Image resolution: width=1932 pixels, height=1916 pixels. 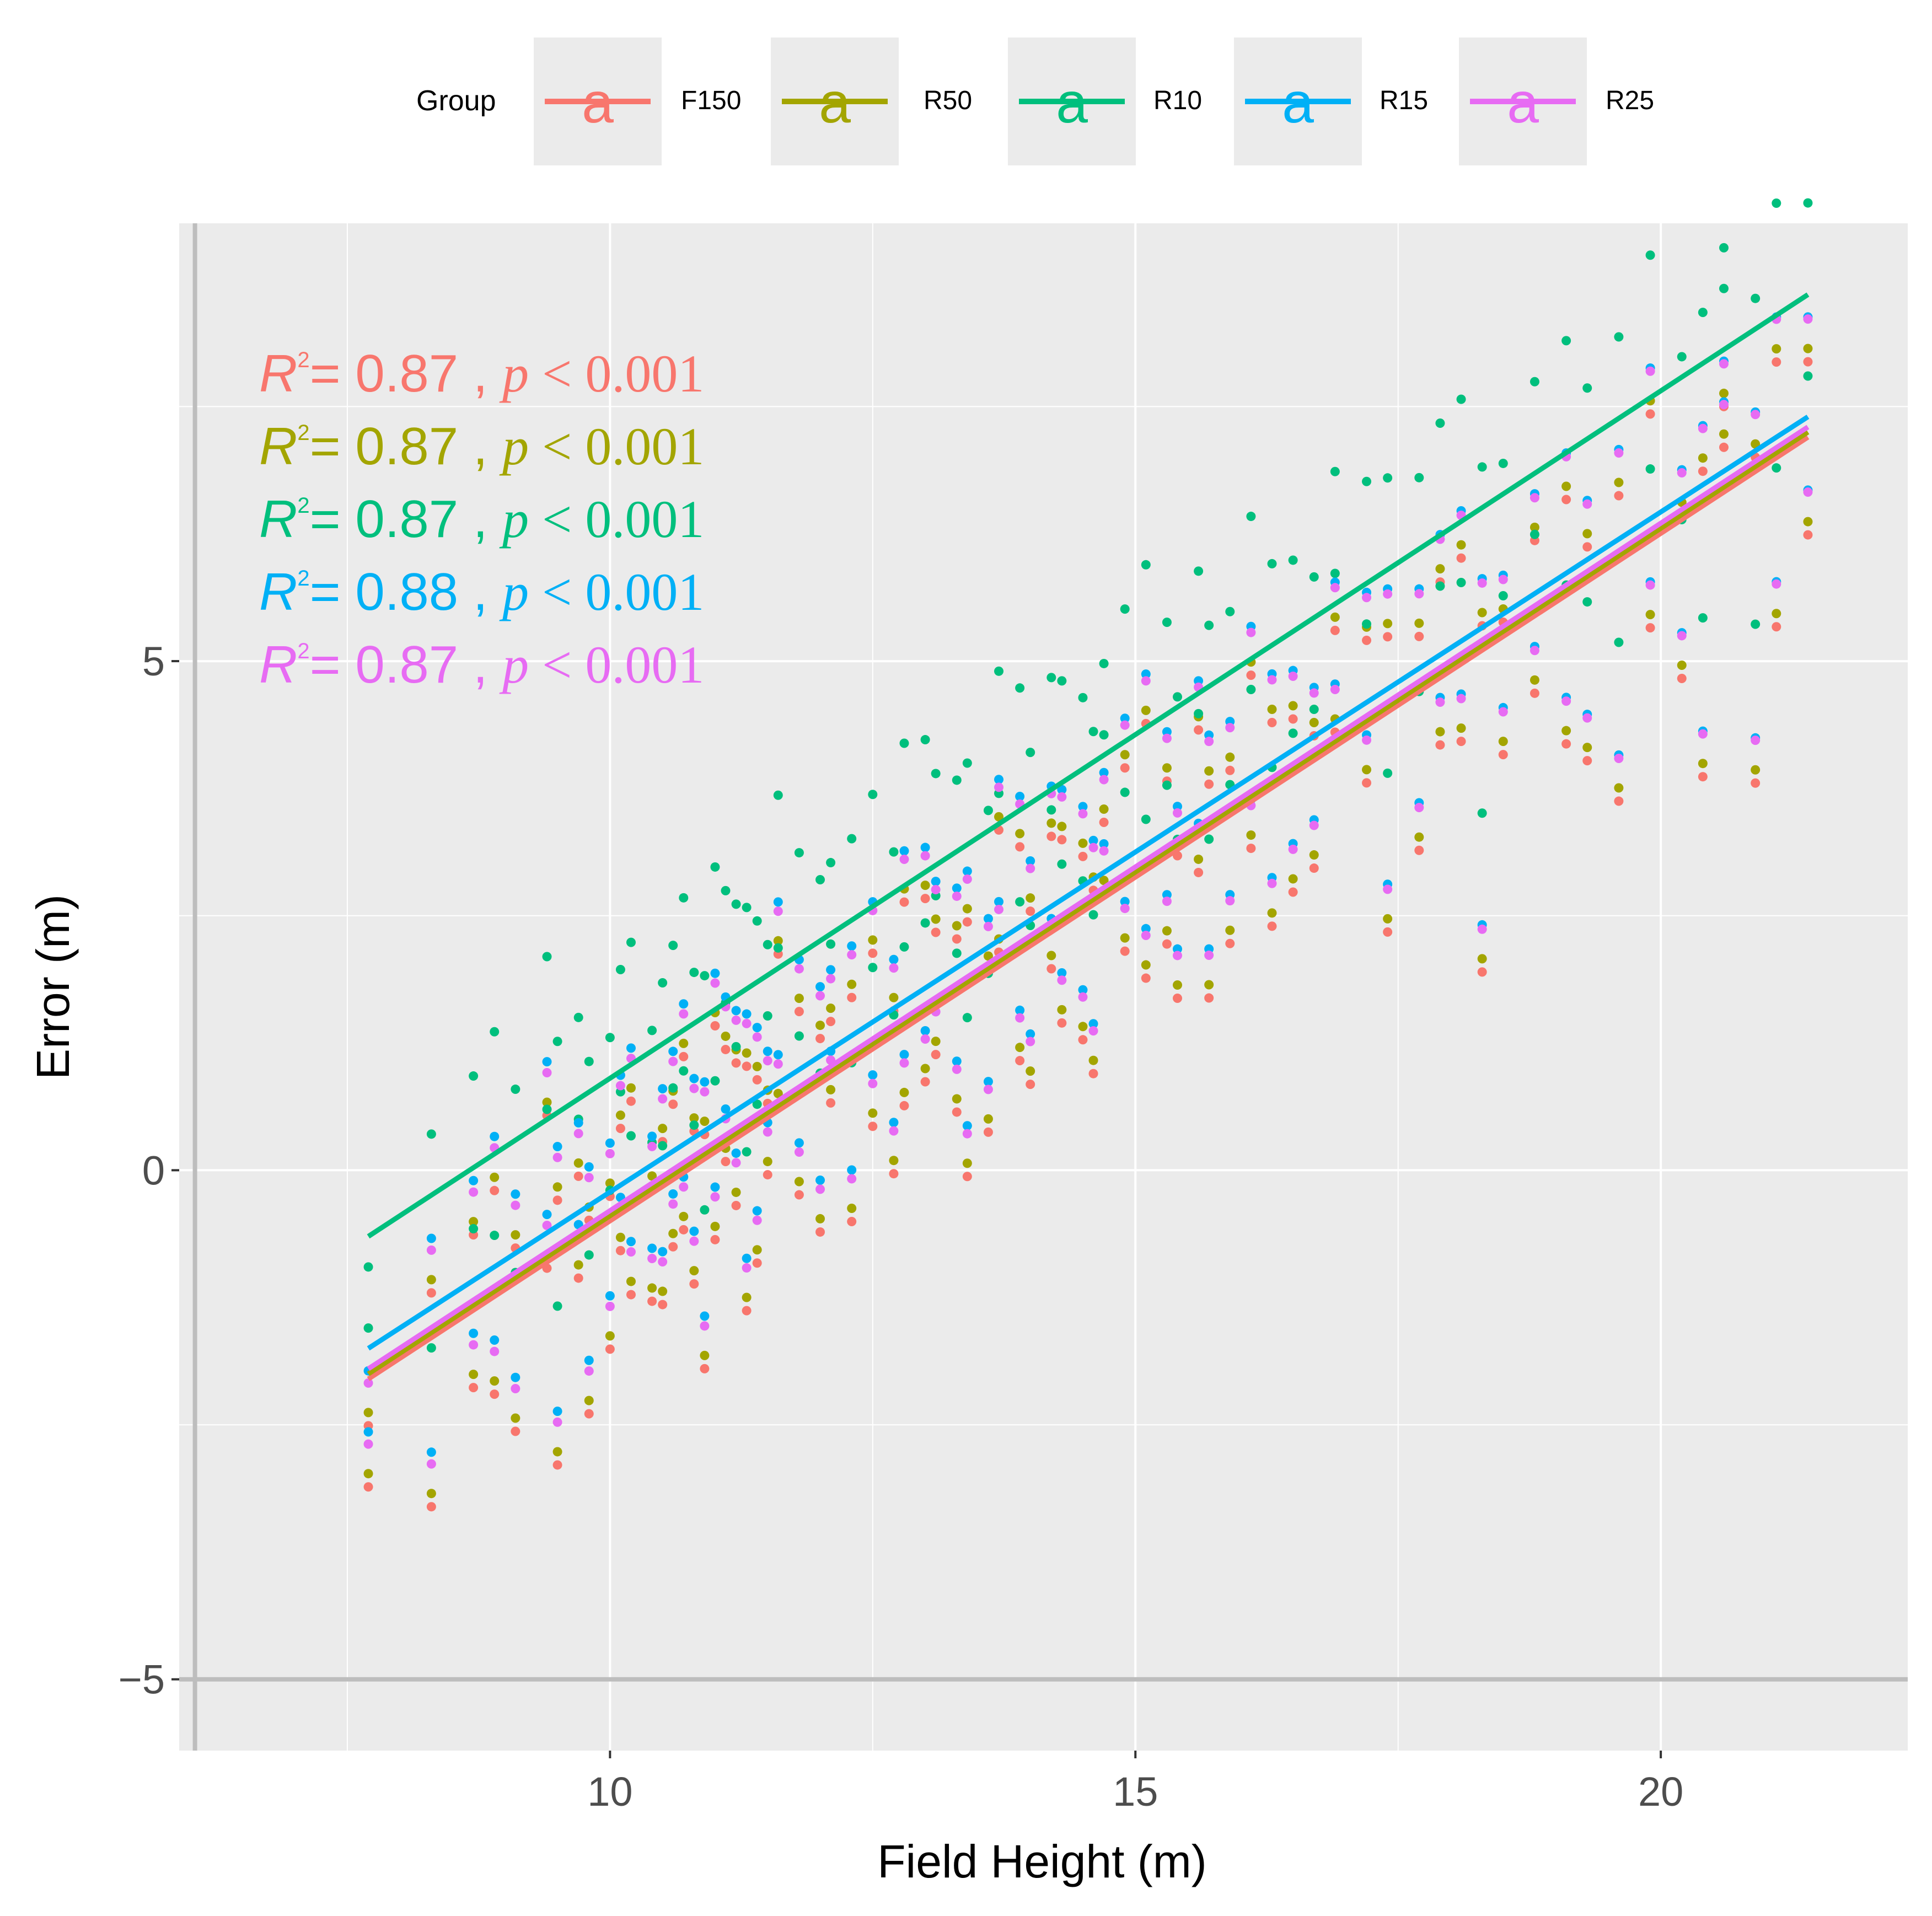 What do you see at coordinates (871, 101) in the screenshot?
I see `legend-item-r50: a R50` at bounding box center [871, 101].